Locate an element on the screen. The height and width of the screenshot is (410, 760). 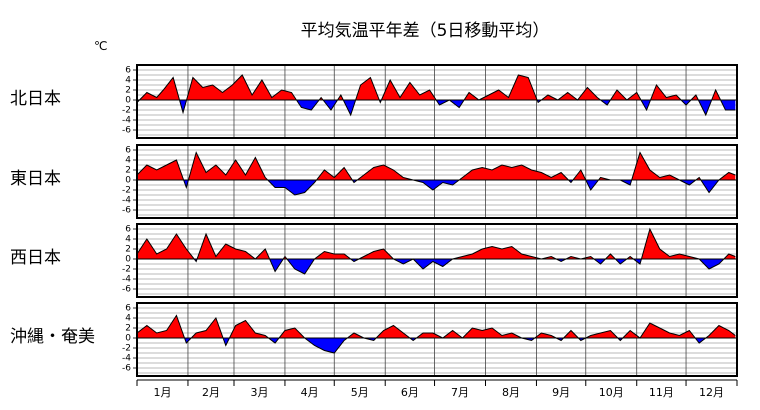
month-label: 9月 is located at coordinates (561, 392).